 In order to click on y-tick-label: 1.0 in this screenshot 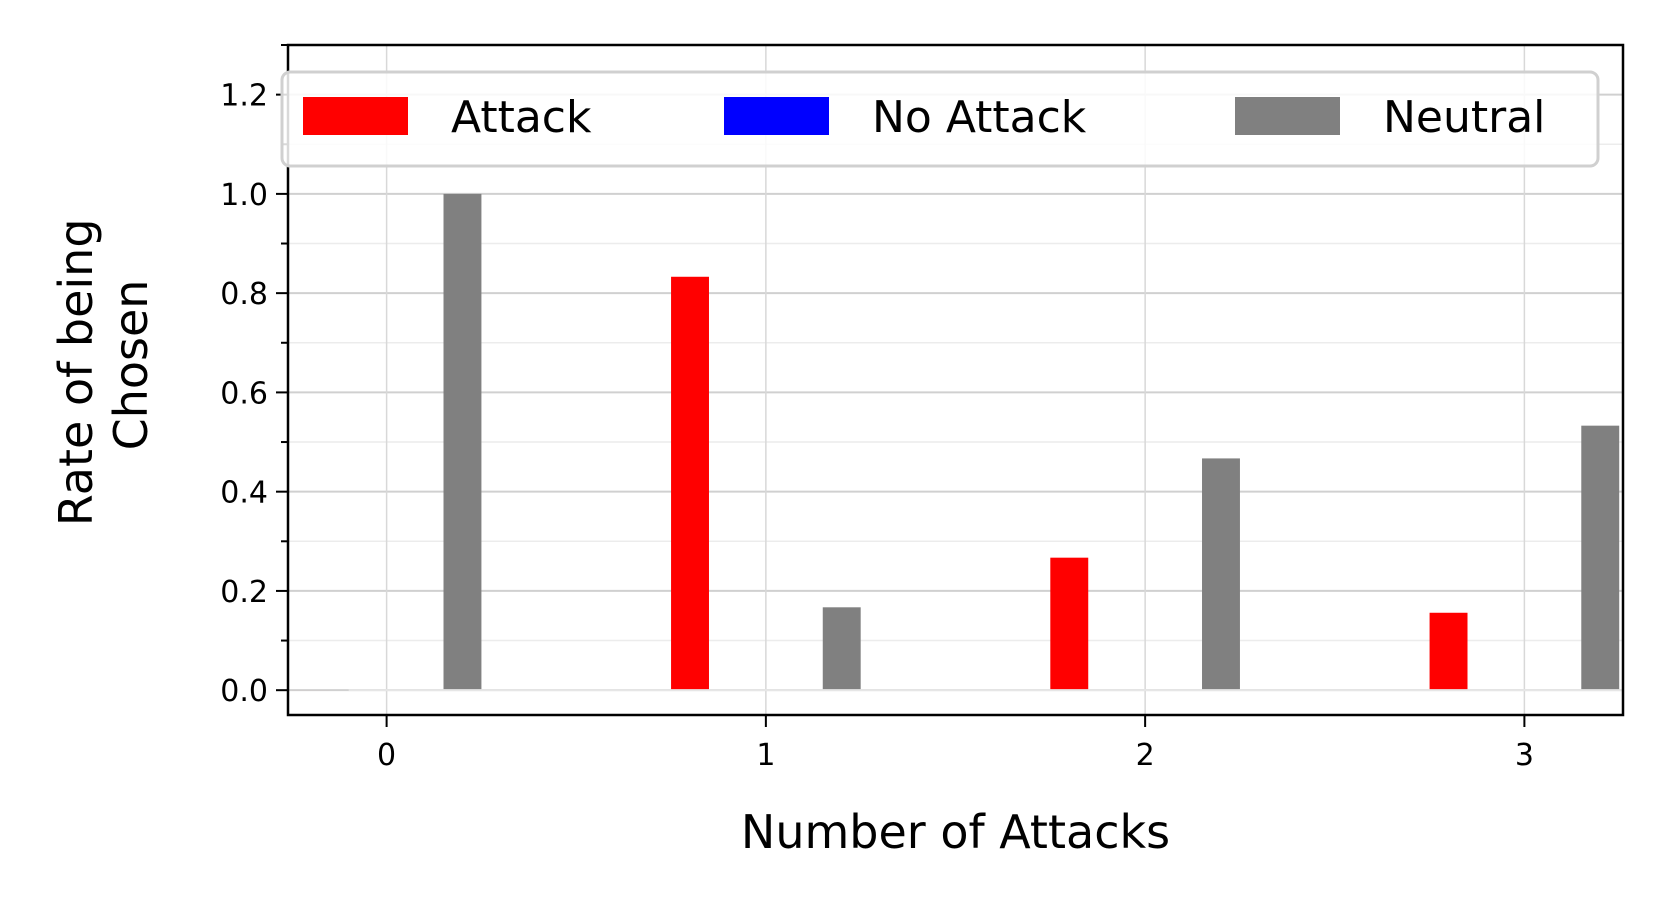, I will do `click(244, 195)`.